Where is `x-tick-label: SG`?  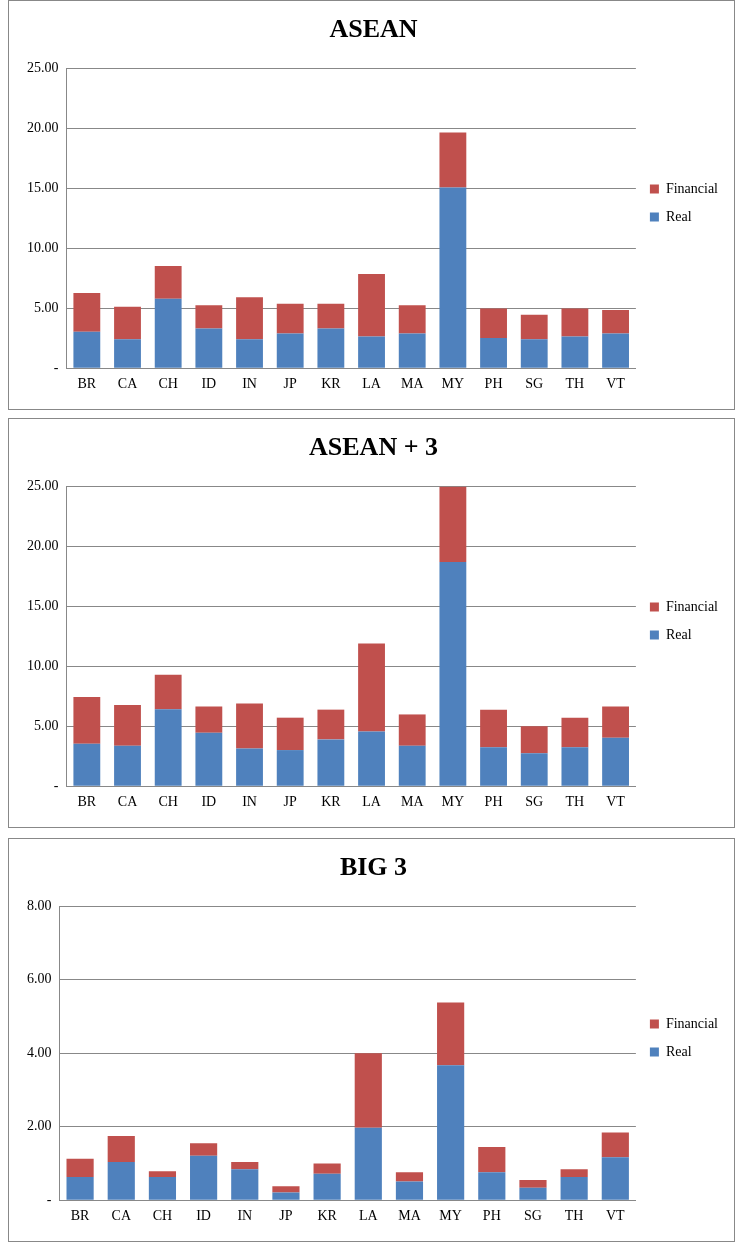 x-tick-label: SG is located at coordinates (534, 802).